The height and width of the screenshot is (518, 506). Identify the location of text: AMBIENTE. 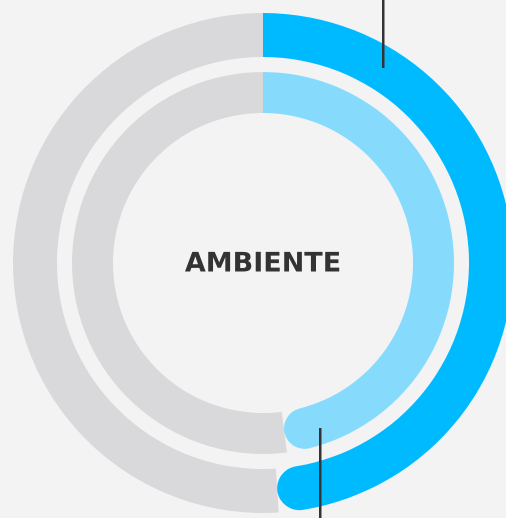
(263, 263).